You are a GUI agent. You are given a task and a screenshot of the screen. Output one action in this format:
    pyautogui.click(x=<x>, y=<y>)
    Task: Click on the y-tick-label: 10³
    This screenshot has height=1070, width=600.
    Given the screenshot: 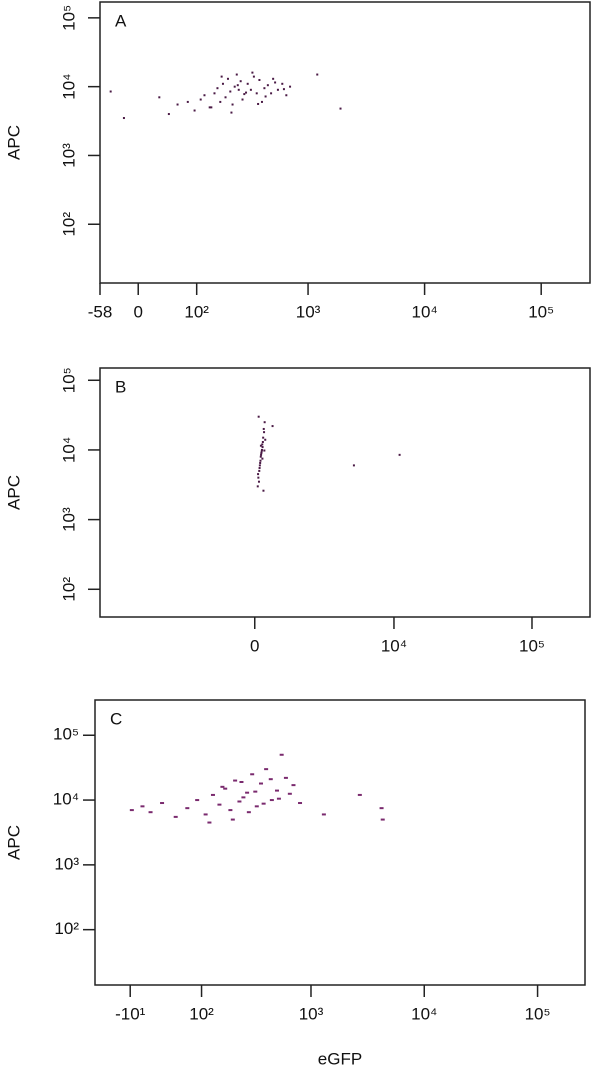 What is the action you would take?
    pyautogui.click(x=68, y=519)
    